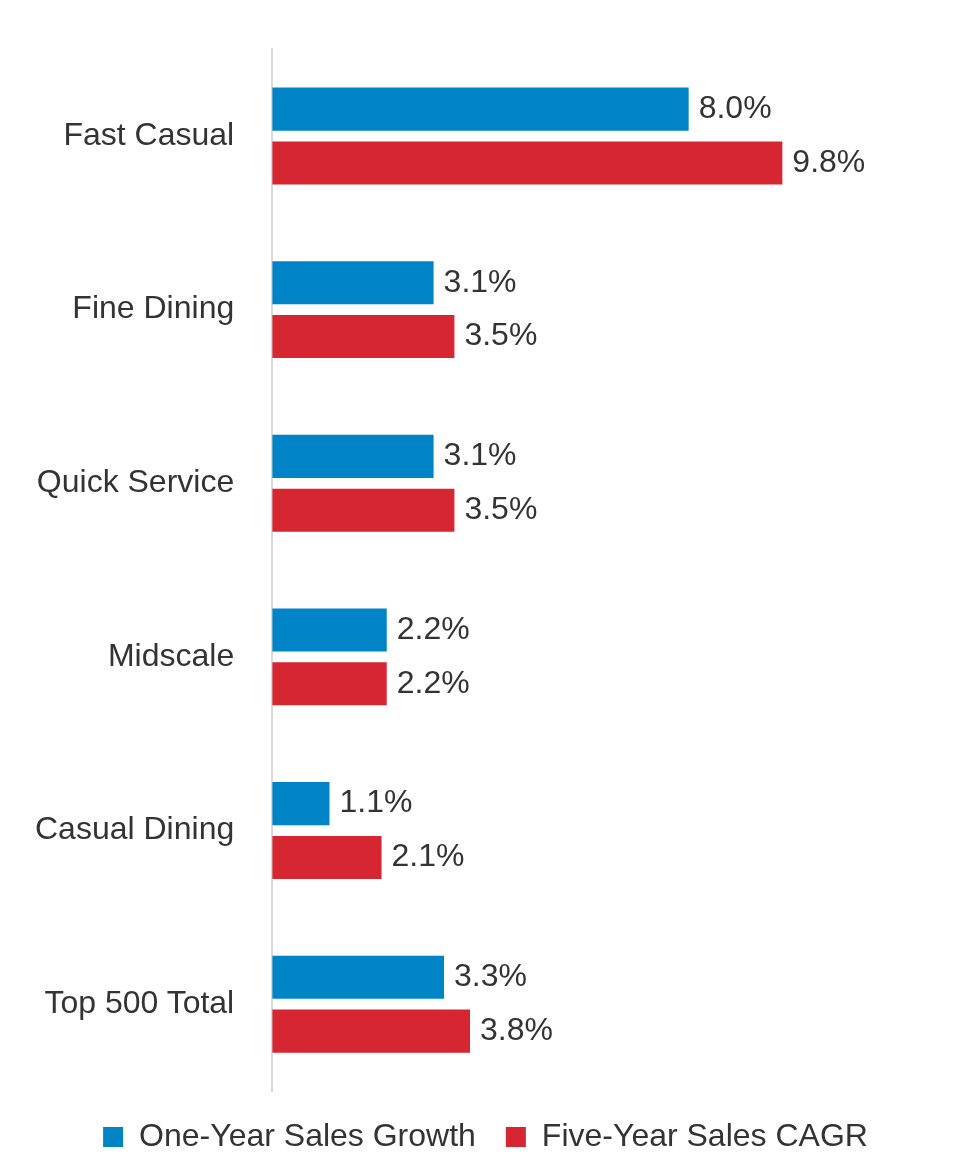  Describe the element at coordinates (153, 307) in the screenshot. I see `y-tick-label: Fine Dining` at that location.